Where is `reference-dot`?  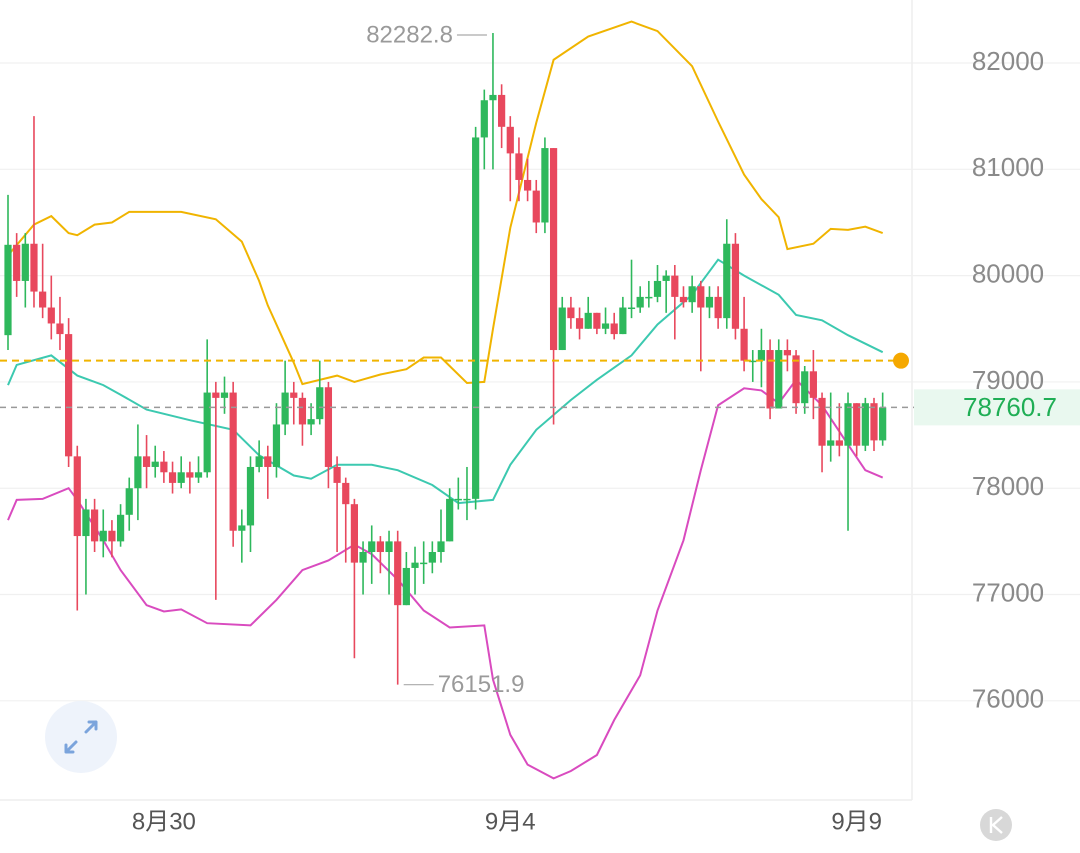
reference-dot is located at coordinates (901, 360).